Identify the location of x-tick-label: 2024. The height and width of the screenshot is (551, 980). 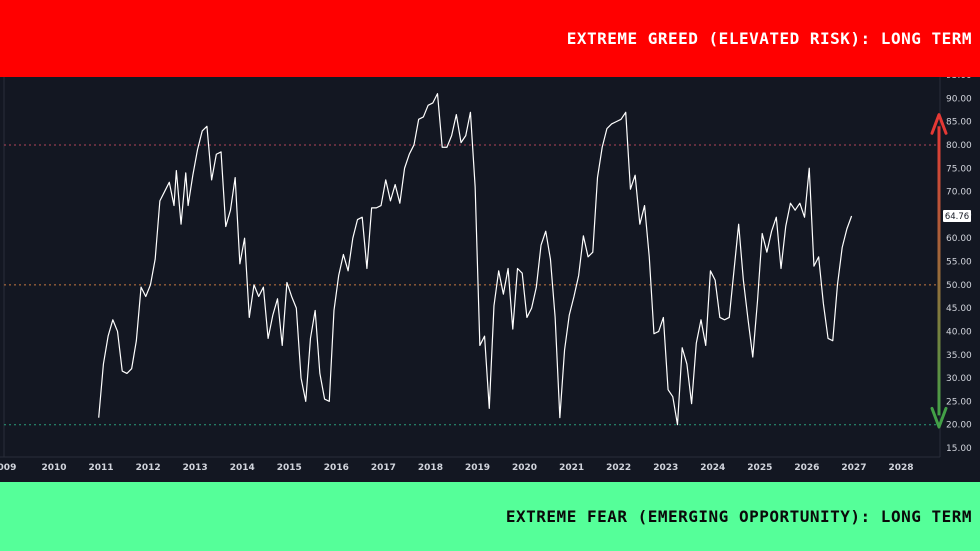
(712, 468).